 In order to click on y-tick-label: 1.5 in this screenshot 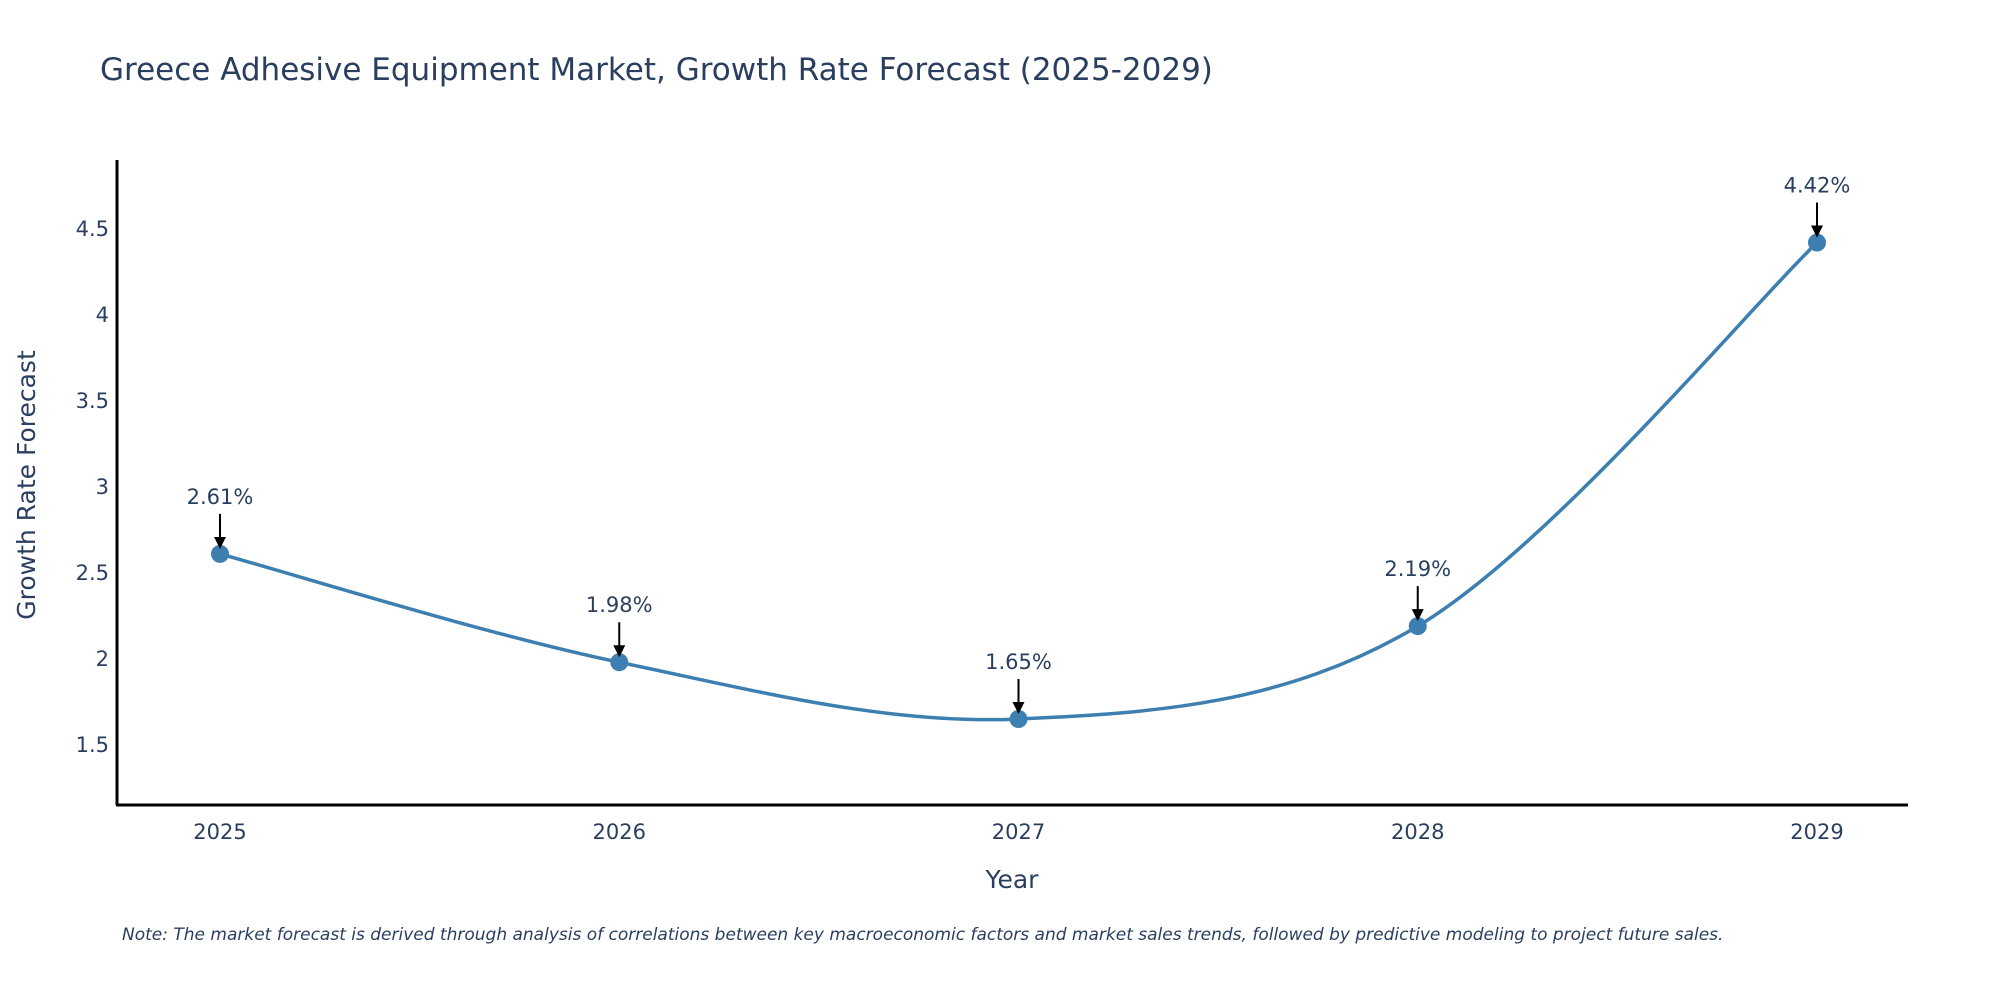, I will do `click(92, 745)`.